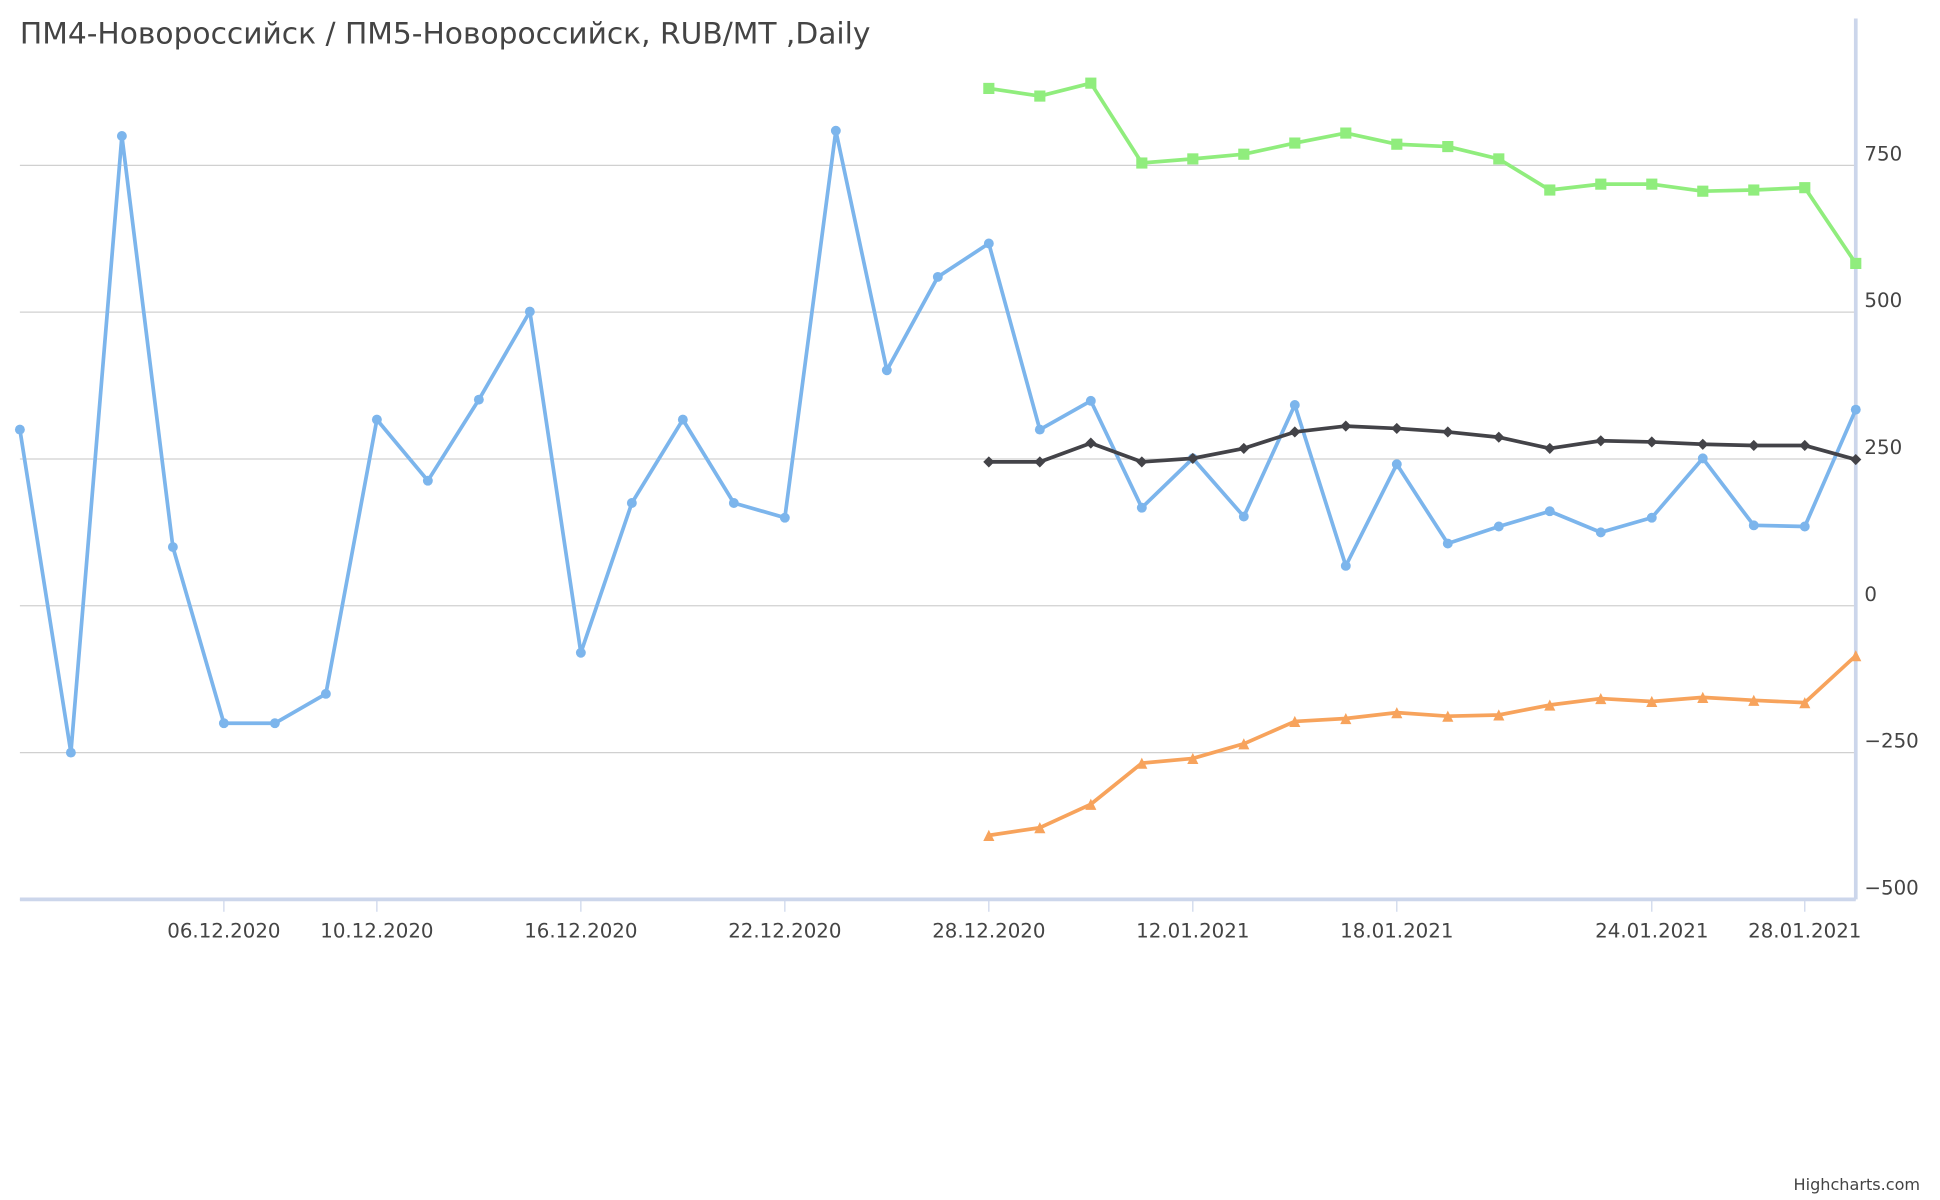  Describe the element at coordinates (1883, 300) in the screenshot. I see `y-tick-label: 500` at that location.